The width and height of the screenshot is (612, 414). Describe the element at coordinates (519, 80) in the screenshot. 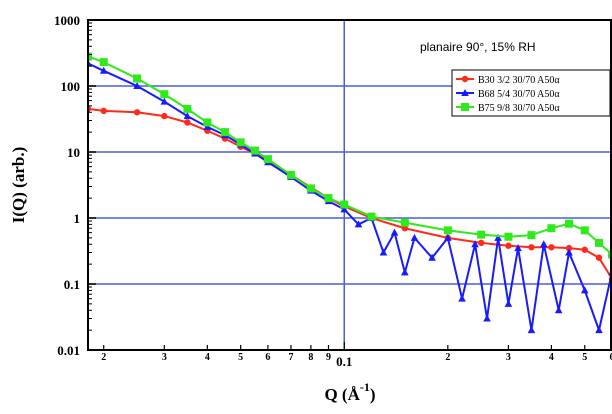

I see `legend-label: B30 3/2 30/70 A50α` at that location.